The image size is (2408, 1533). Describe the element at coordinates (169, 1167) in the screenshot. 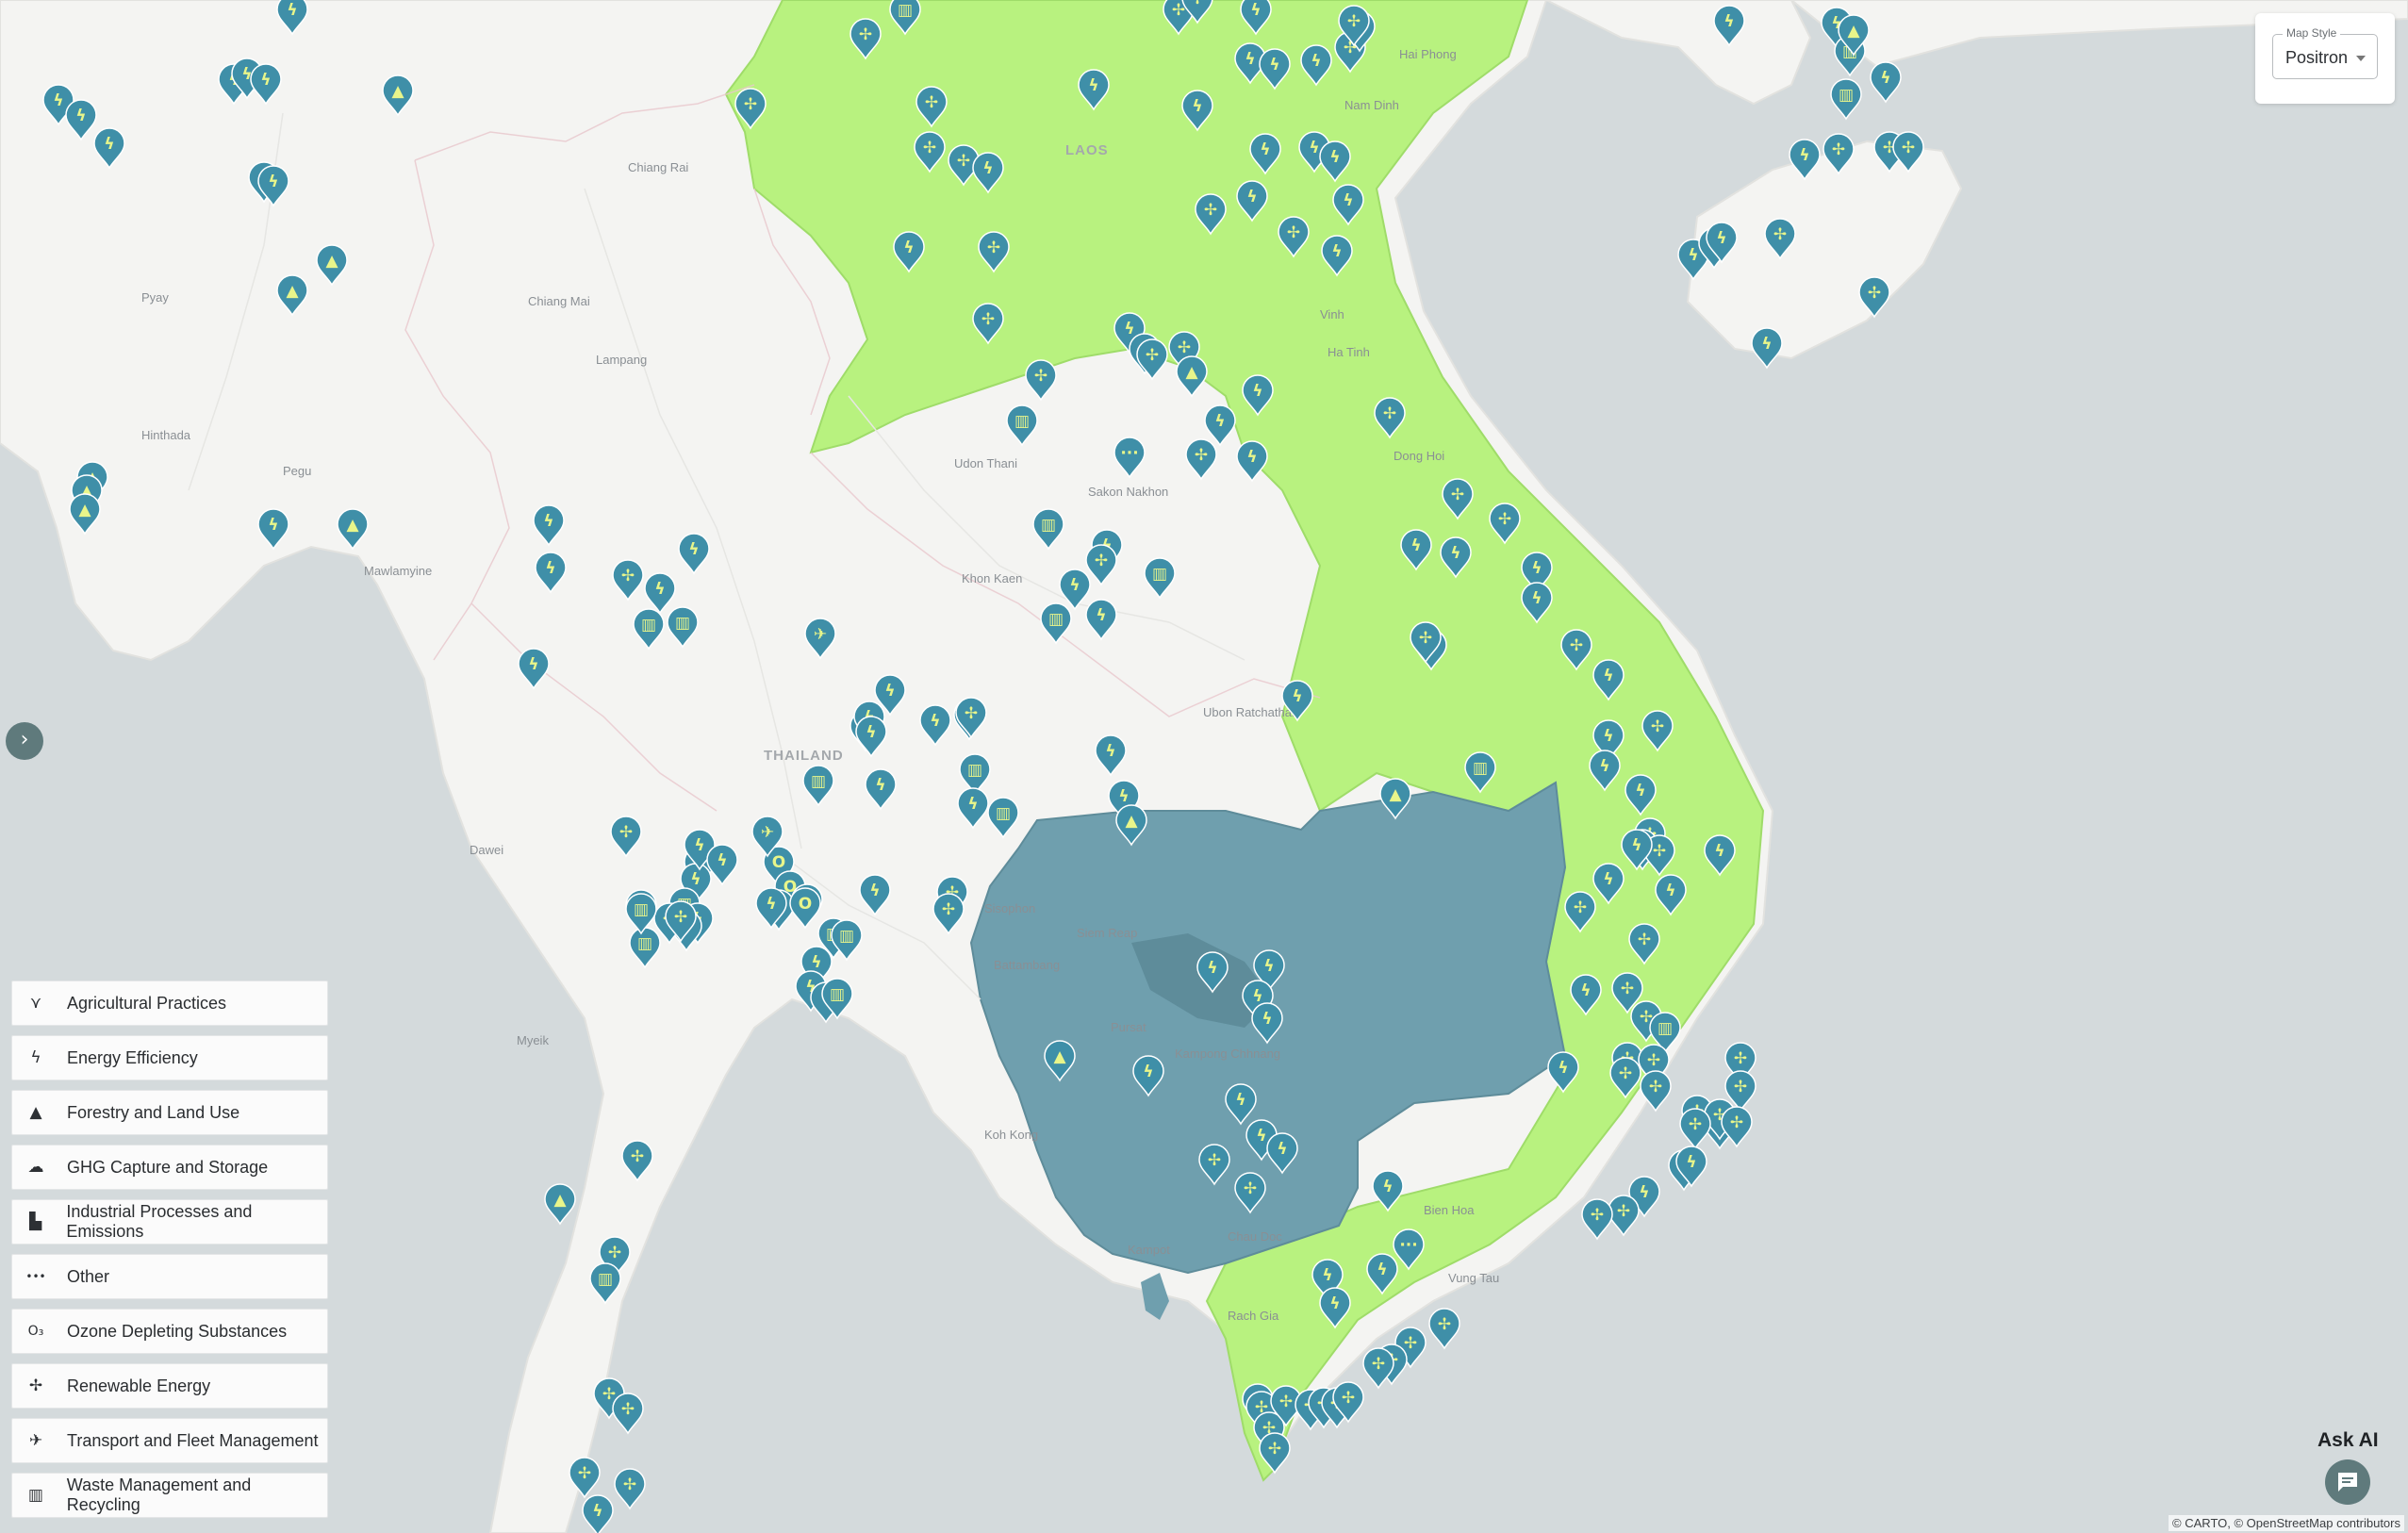

I see `legend-item-ghg-capture: ☁ GHG Capture and Storage` at that location.